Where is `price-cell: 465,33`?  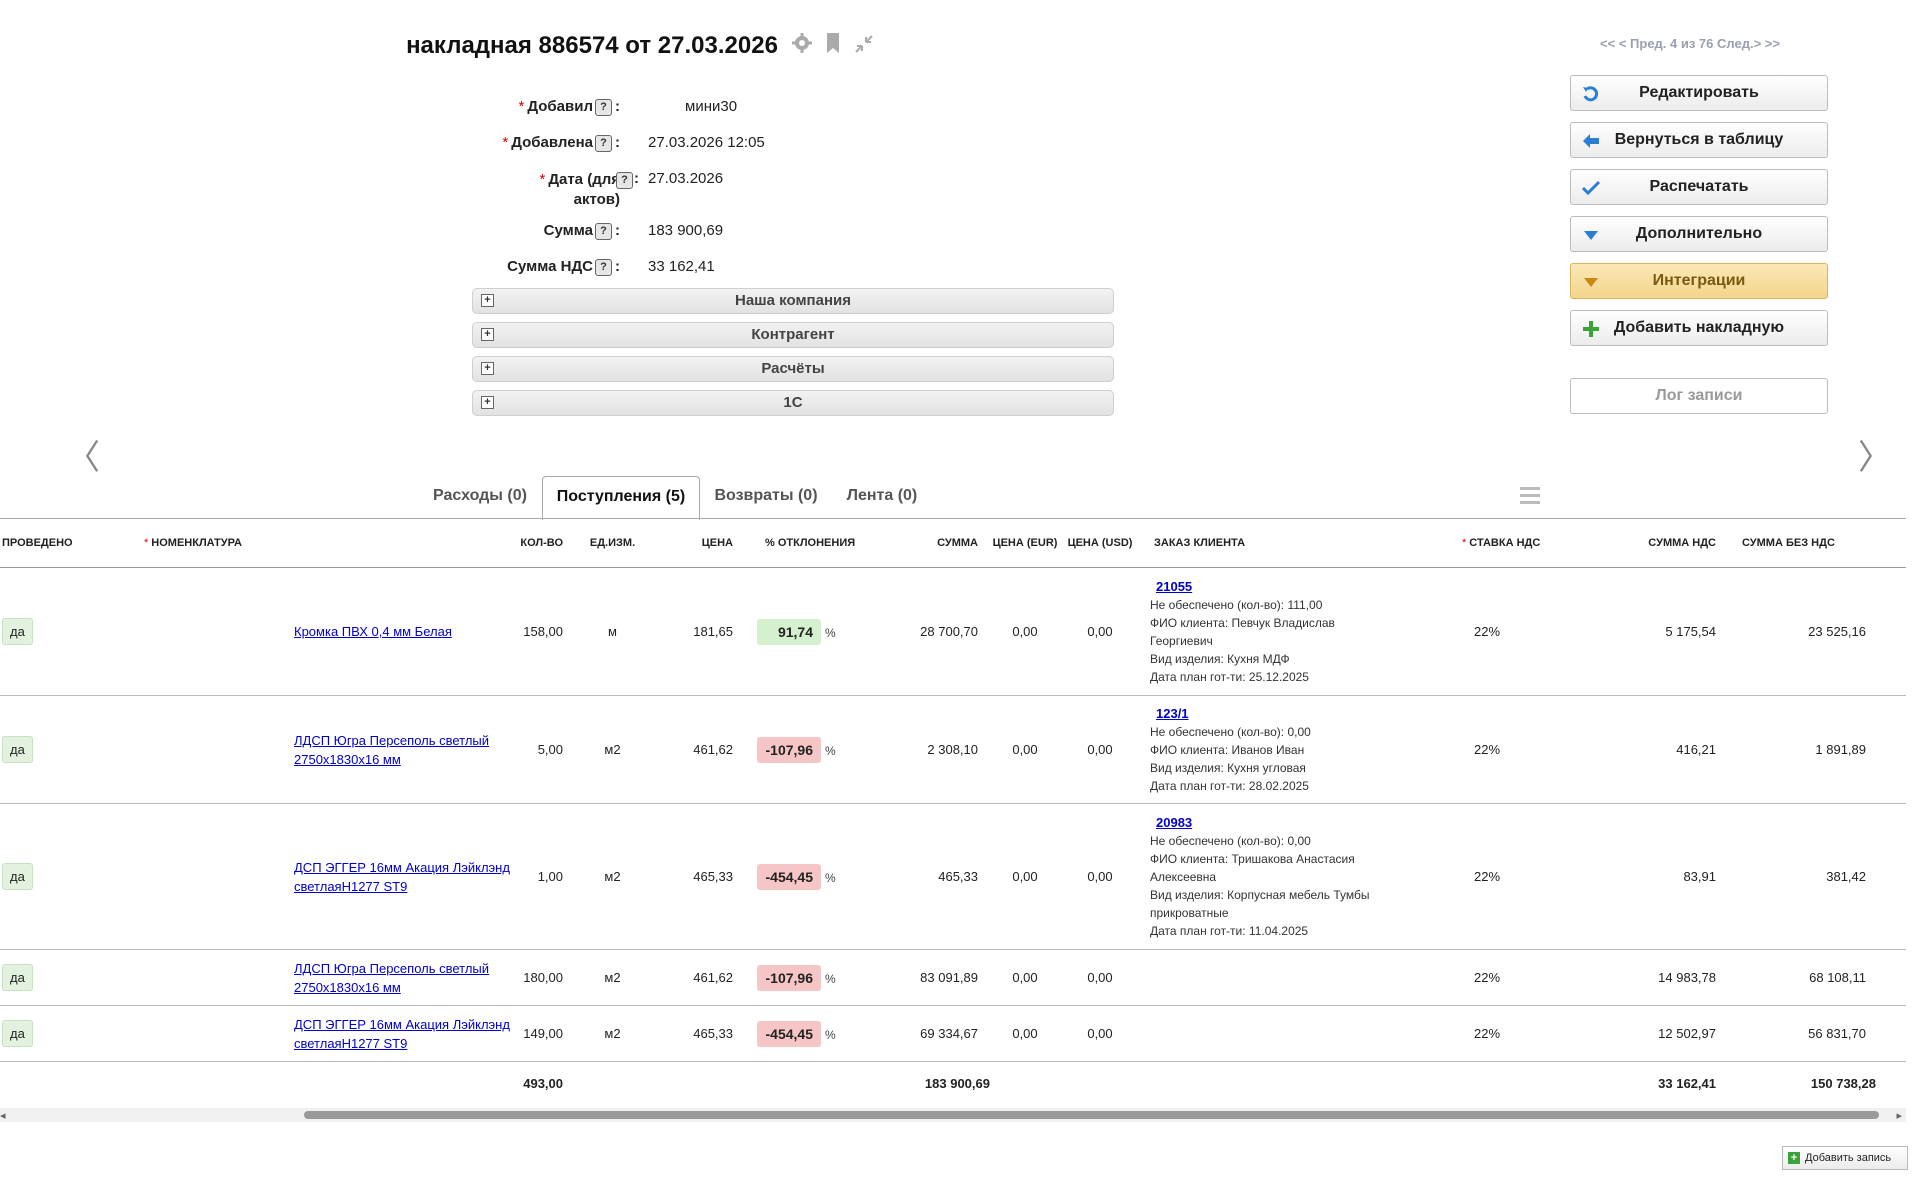 price-cell: 465,33 is located at coordinates (702, 1033).